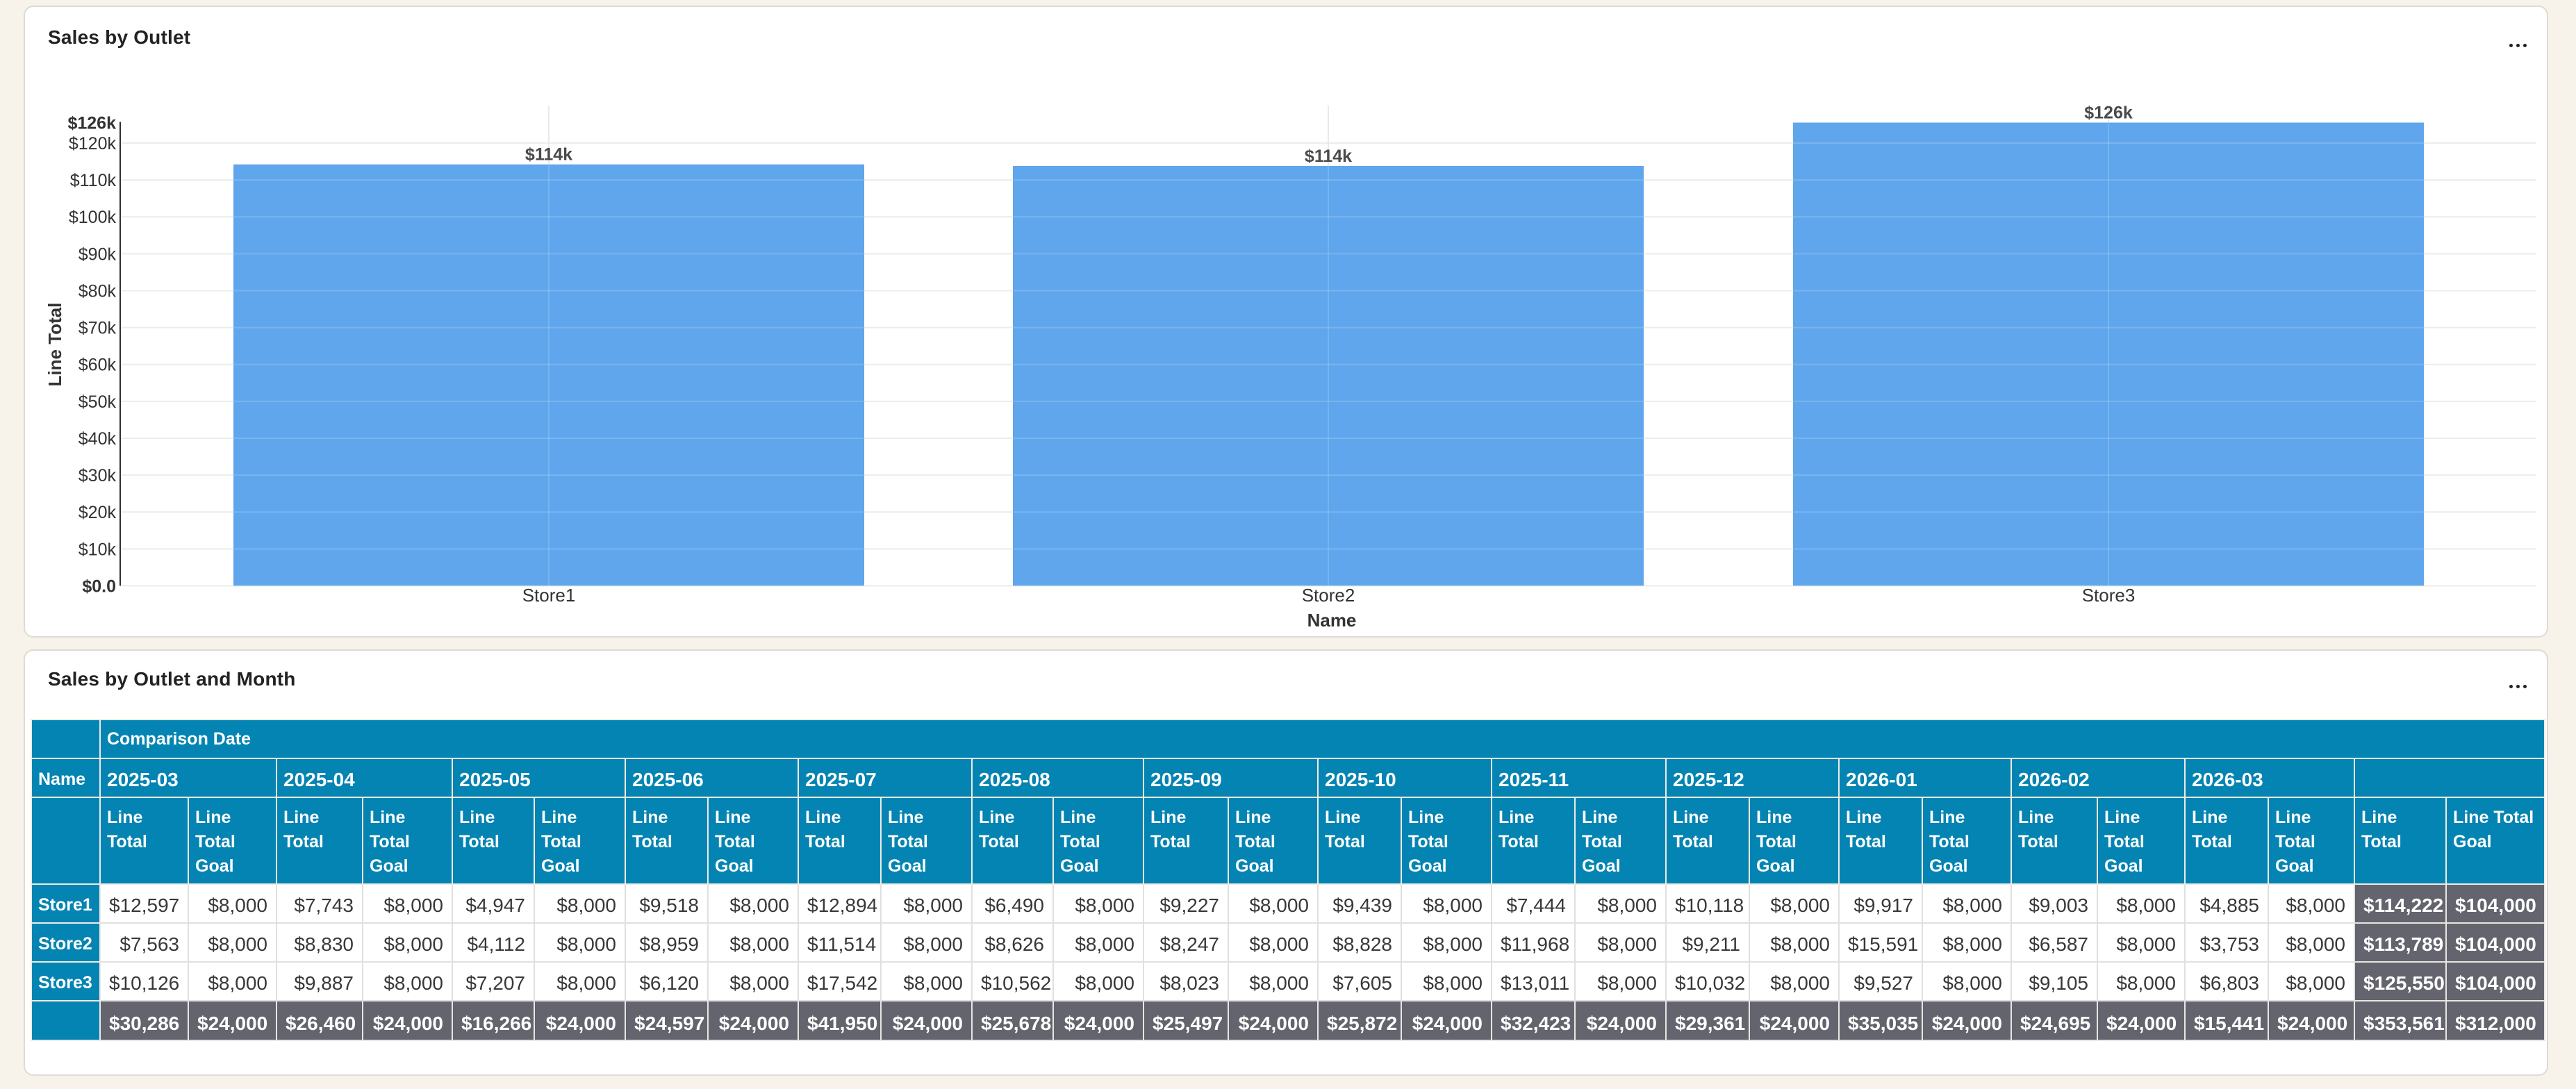 This screenshot has width=2576, height=1089. I want to click on svg-text: $30k, so click(98, 475).